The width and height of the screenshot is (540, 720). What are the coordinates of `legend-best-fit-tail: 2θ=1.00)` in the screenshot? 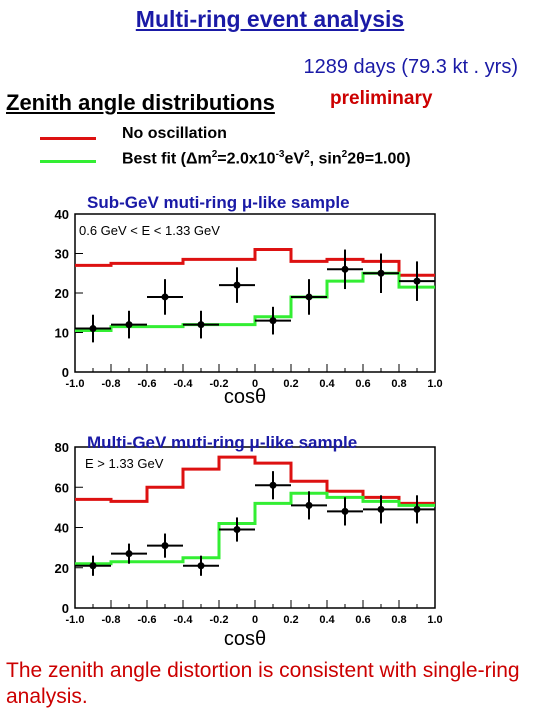 It's located at (379, 159).